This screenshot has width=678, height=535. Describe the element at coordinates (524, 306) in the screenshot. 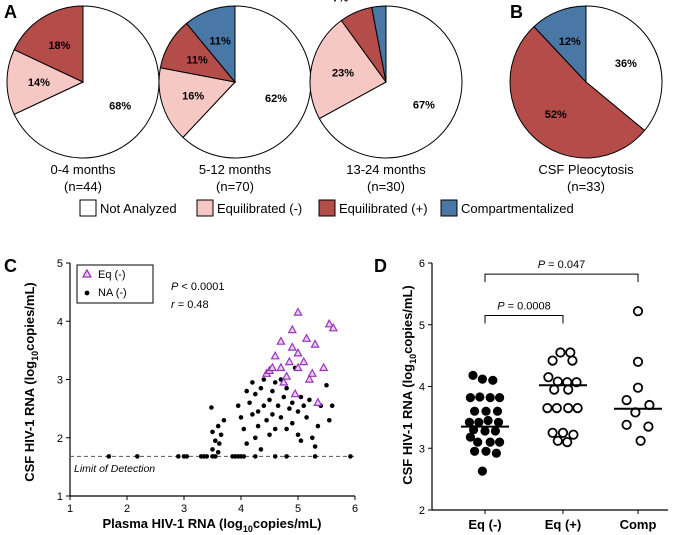

I see `significance-p-value: P = 0.0008` at that location.